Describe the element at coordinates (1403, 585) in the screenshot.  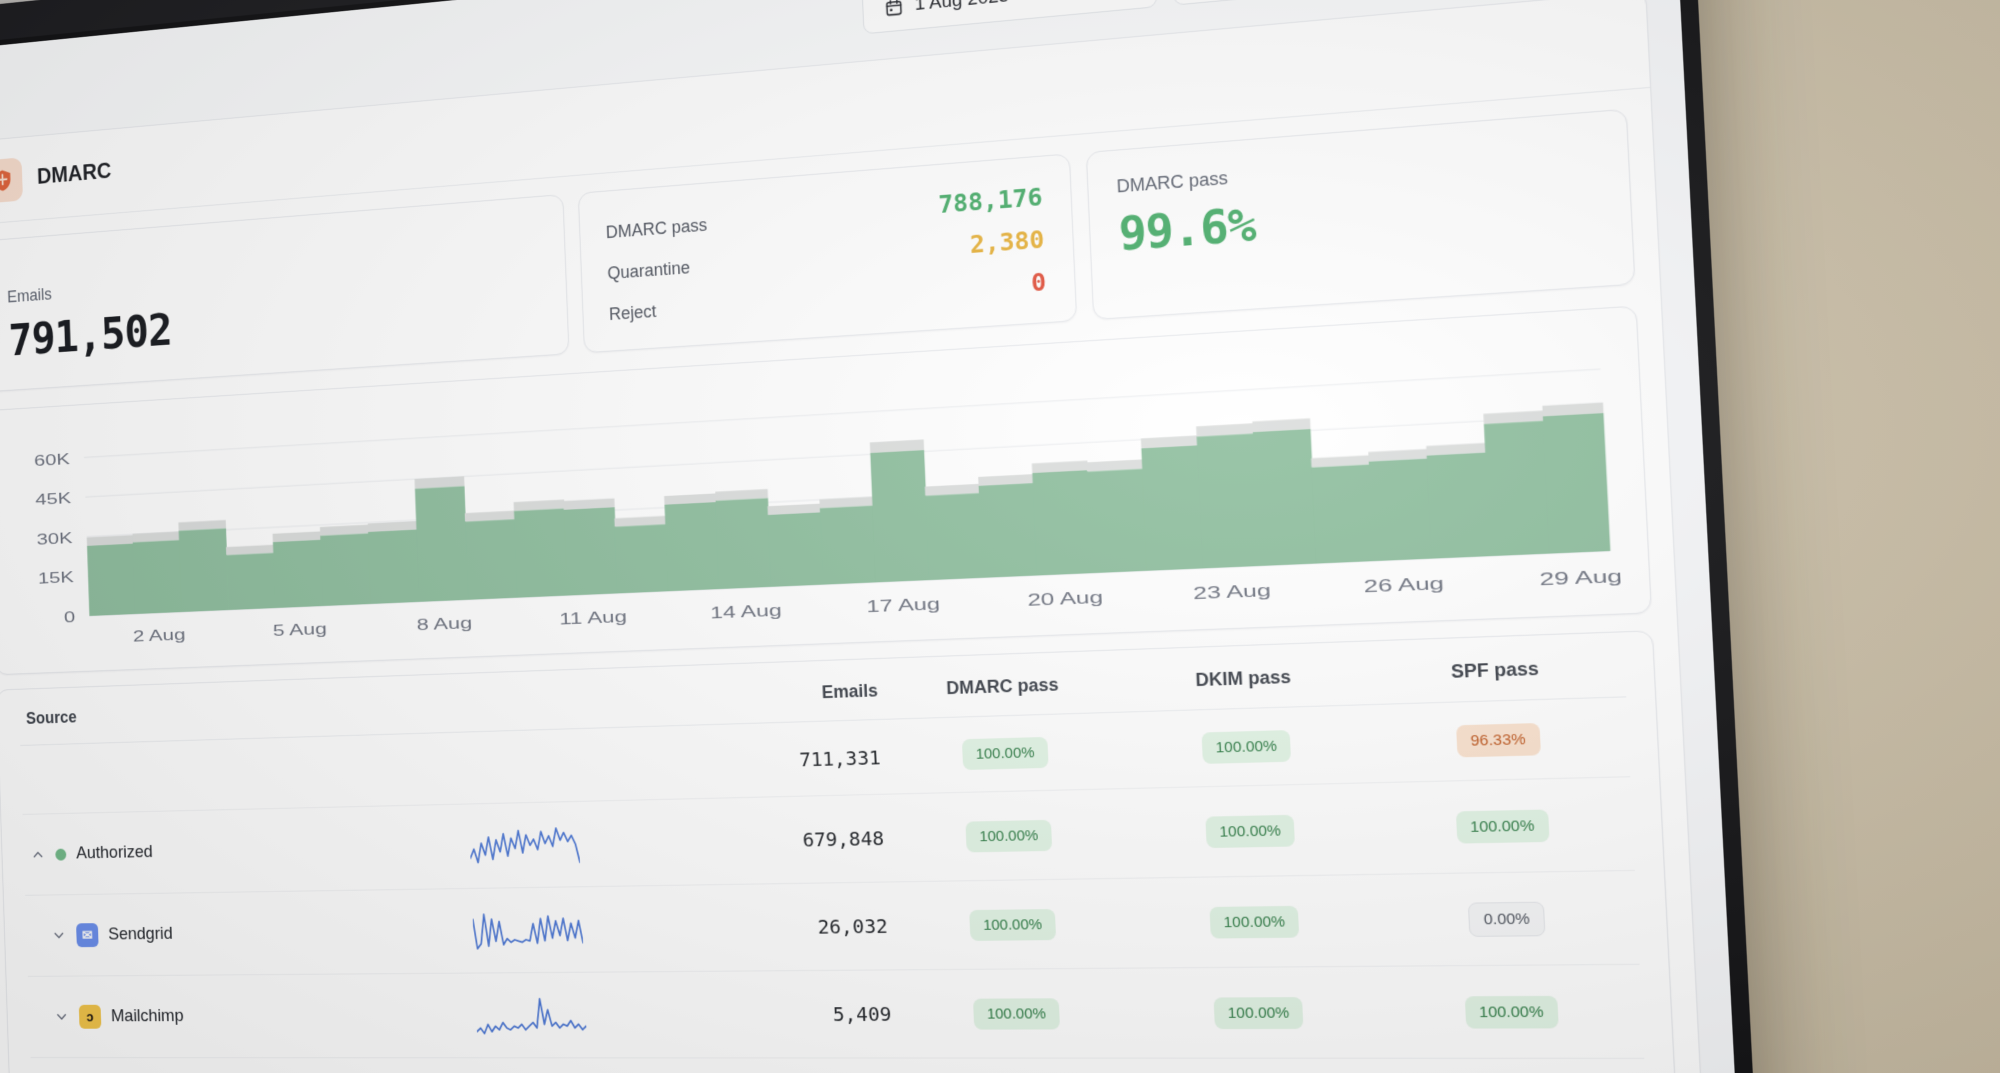
I see `svg-text: 26 Aug` at that location.